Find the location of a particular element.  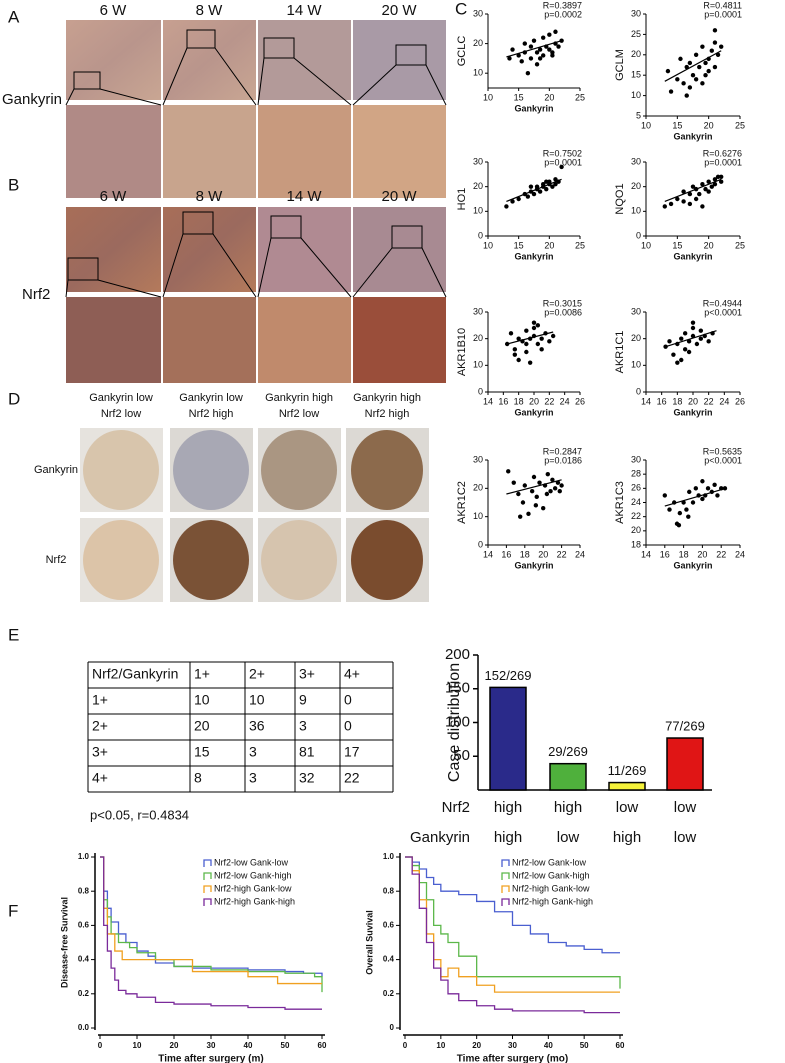

table-grid is located at coordinates (240, 727).